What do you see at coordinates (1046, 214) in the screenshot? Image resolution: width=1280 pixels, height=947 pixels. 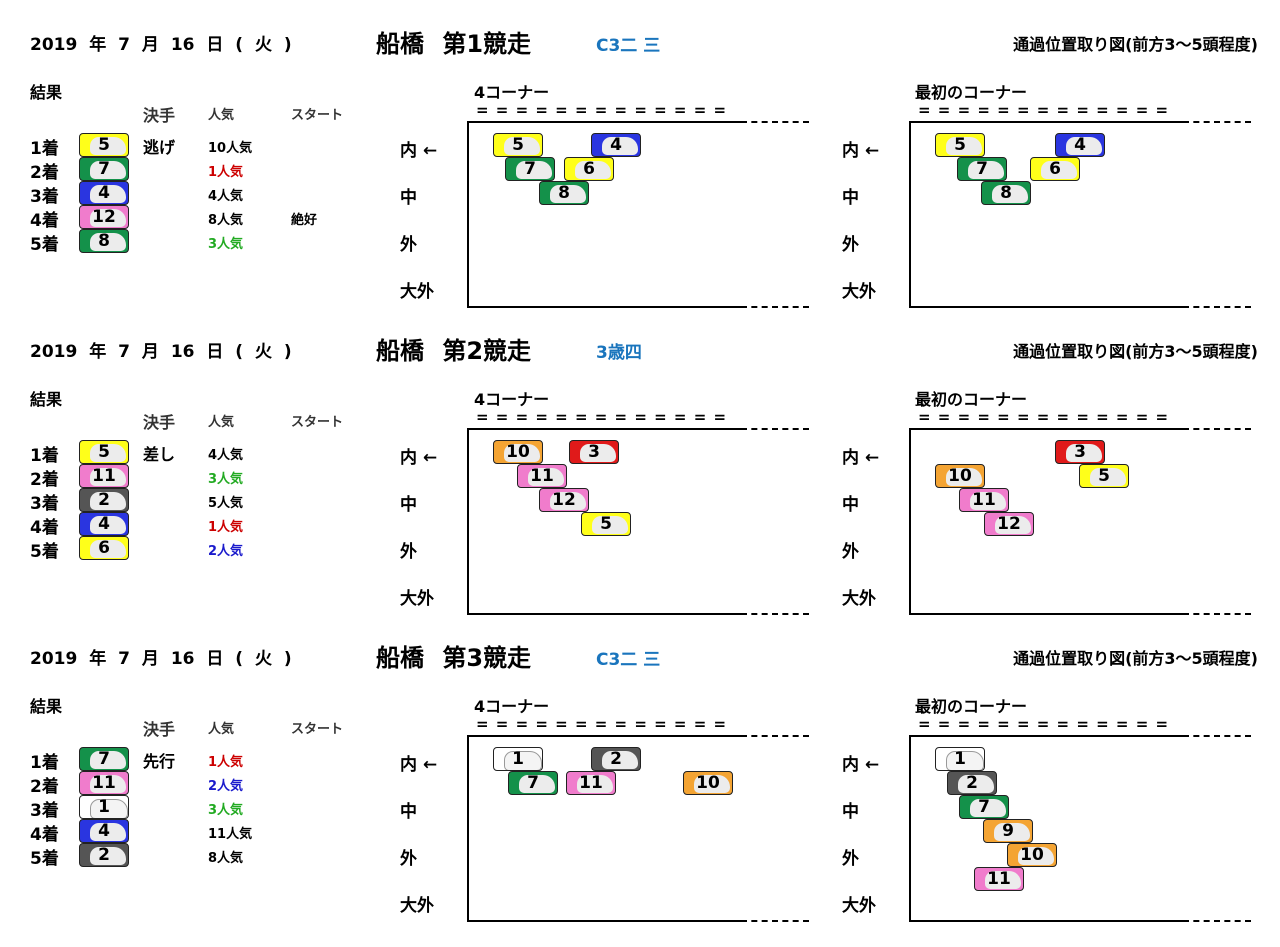 I see `track-box` at bounding box center [1046, 214].